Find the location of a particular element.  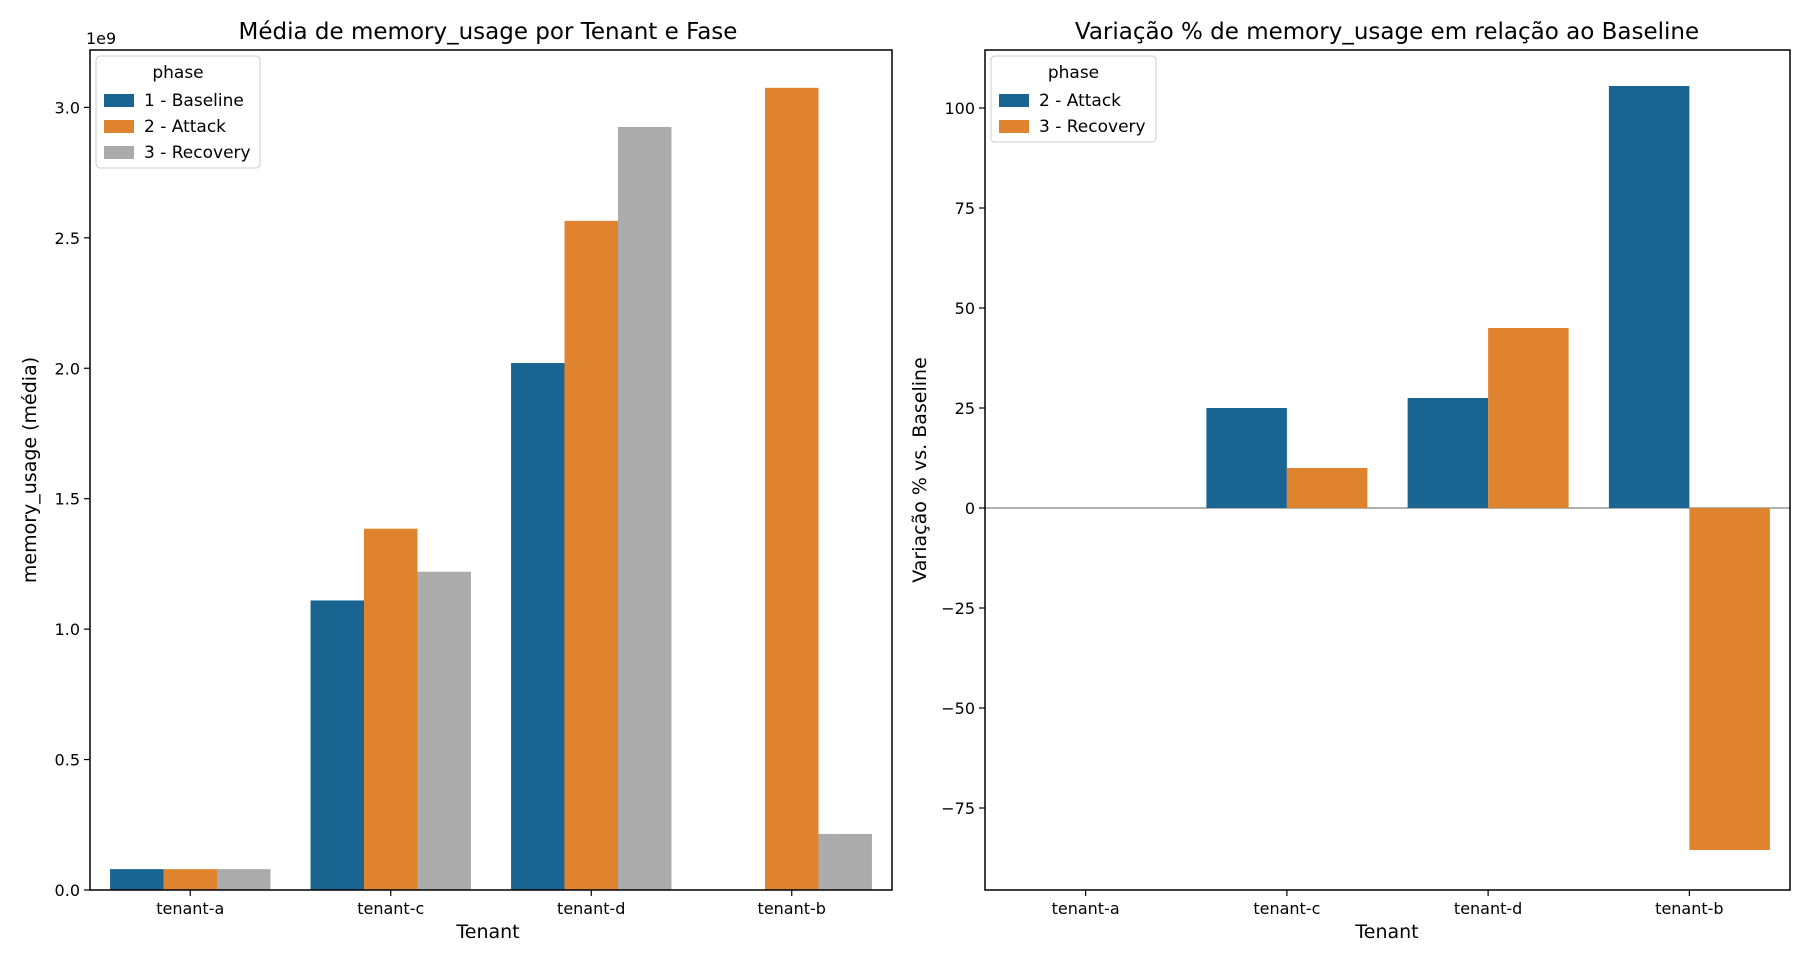

left-chart-offset-text: 1e9 is located at coordinates (101, 38).